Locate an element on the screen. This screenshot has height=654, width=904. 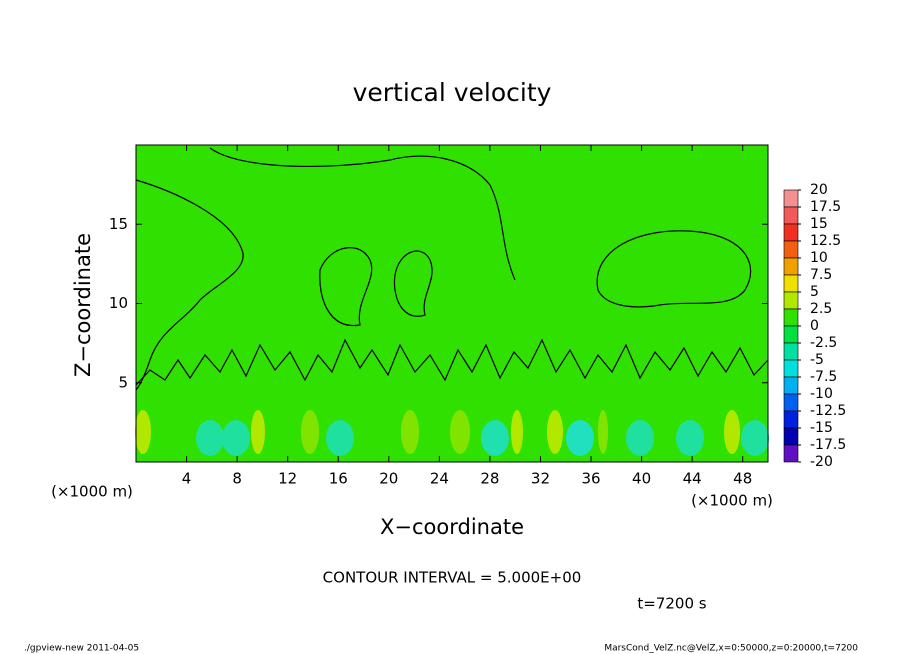
colorbar-label: -10 is located at coordinates (821, 394).